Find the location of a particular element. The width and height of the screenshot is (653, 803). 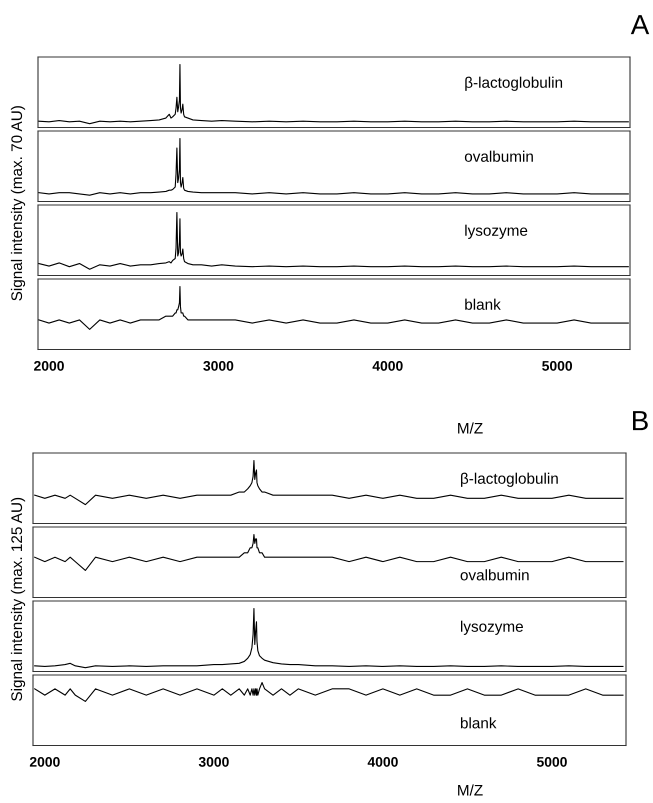

series-label: lysozyme is located at coordinates (496, 231).